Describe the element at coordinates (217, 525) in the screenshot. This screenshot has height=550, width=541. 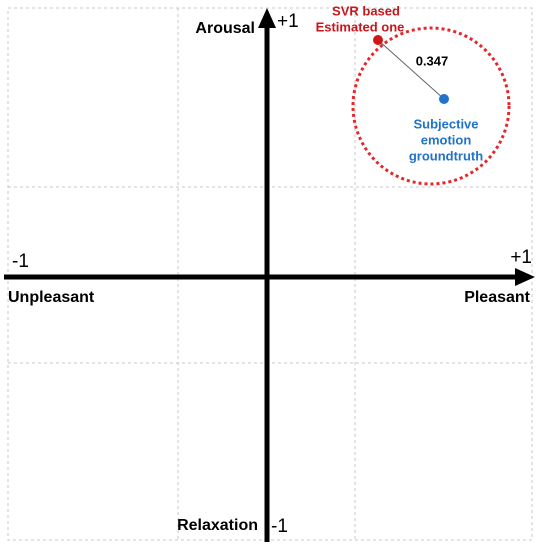
I see `axis-label: Relaxation` at that location.